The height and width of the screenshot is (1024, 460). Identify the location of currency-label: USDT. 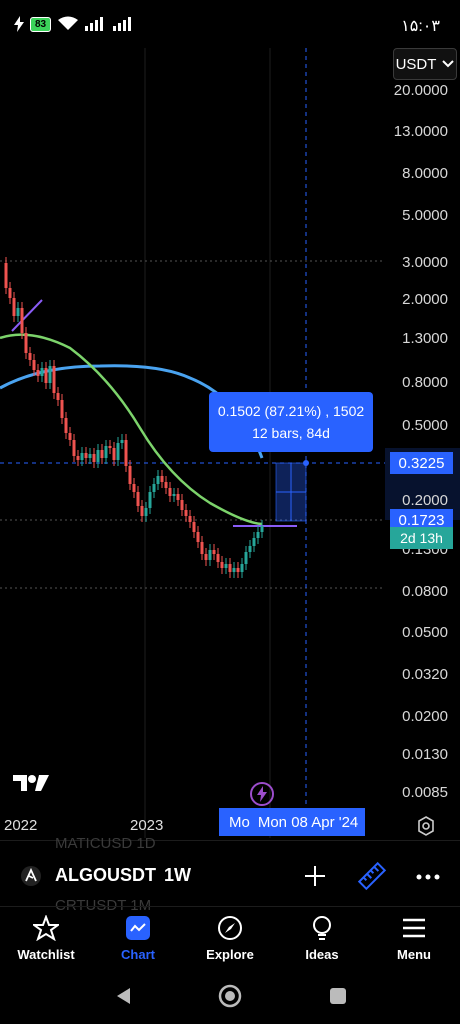
(416, 64).